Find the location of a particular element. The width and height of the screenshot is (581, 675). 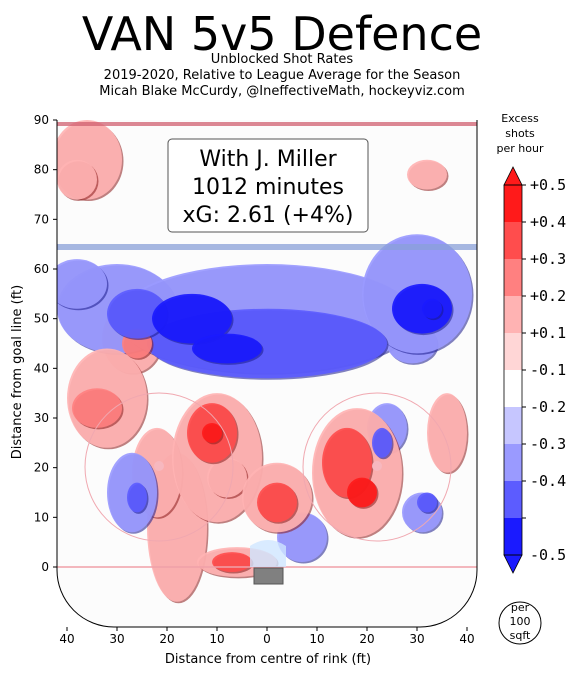

colorbar-extend-bottom is located at coordinates (513, 564).